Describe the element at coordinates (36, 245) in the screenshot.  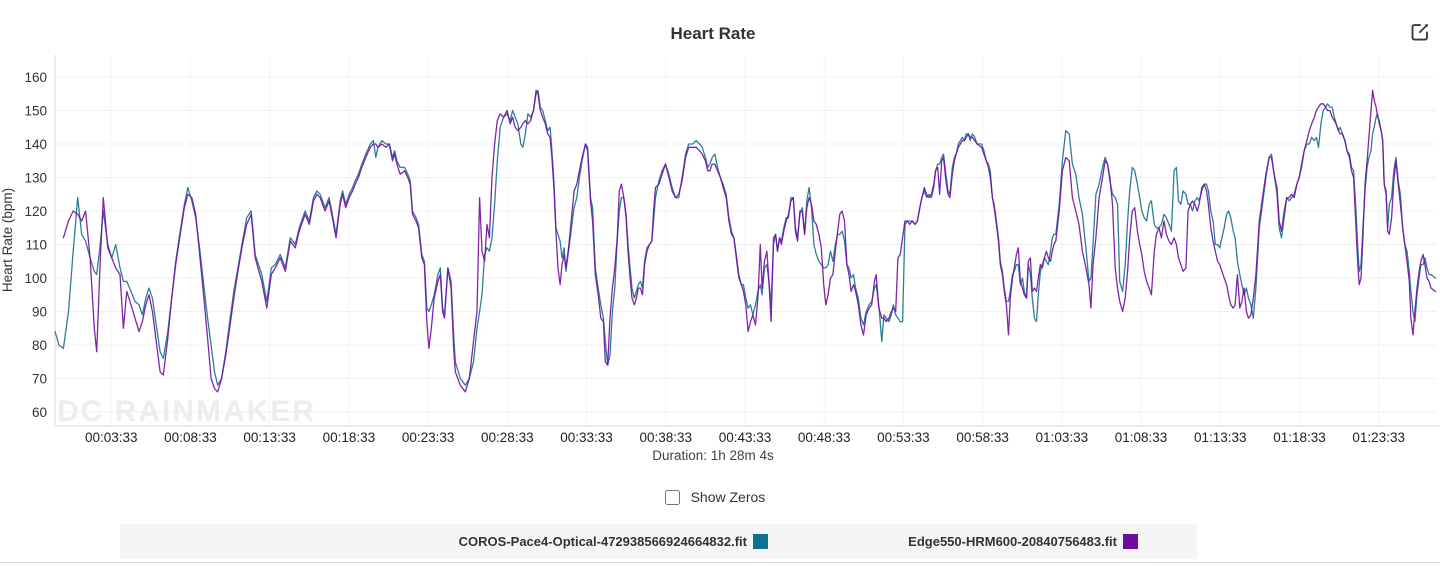
I see `y-tick-label: 110` at that location.